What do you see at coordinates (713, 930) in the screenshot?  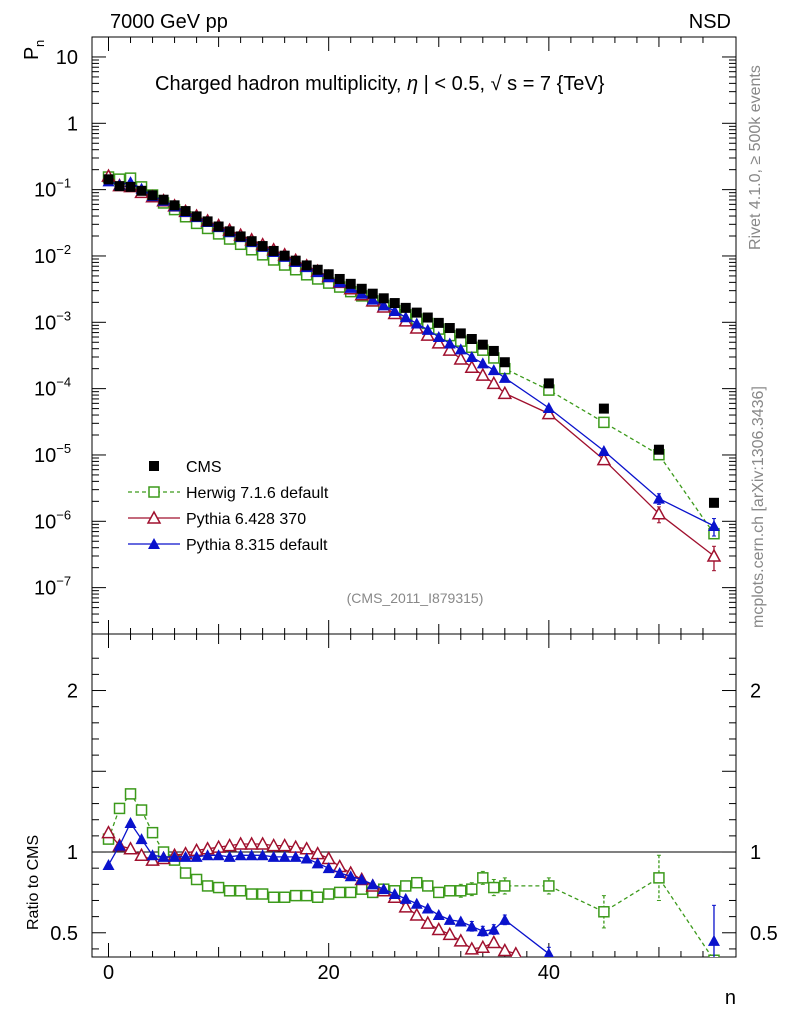 I see `ratio-extra-point` at bounding box center [713, 930].